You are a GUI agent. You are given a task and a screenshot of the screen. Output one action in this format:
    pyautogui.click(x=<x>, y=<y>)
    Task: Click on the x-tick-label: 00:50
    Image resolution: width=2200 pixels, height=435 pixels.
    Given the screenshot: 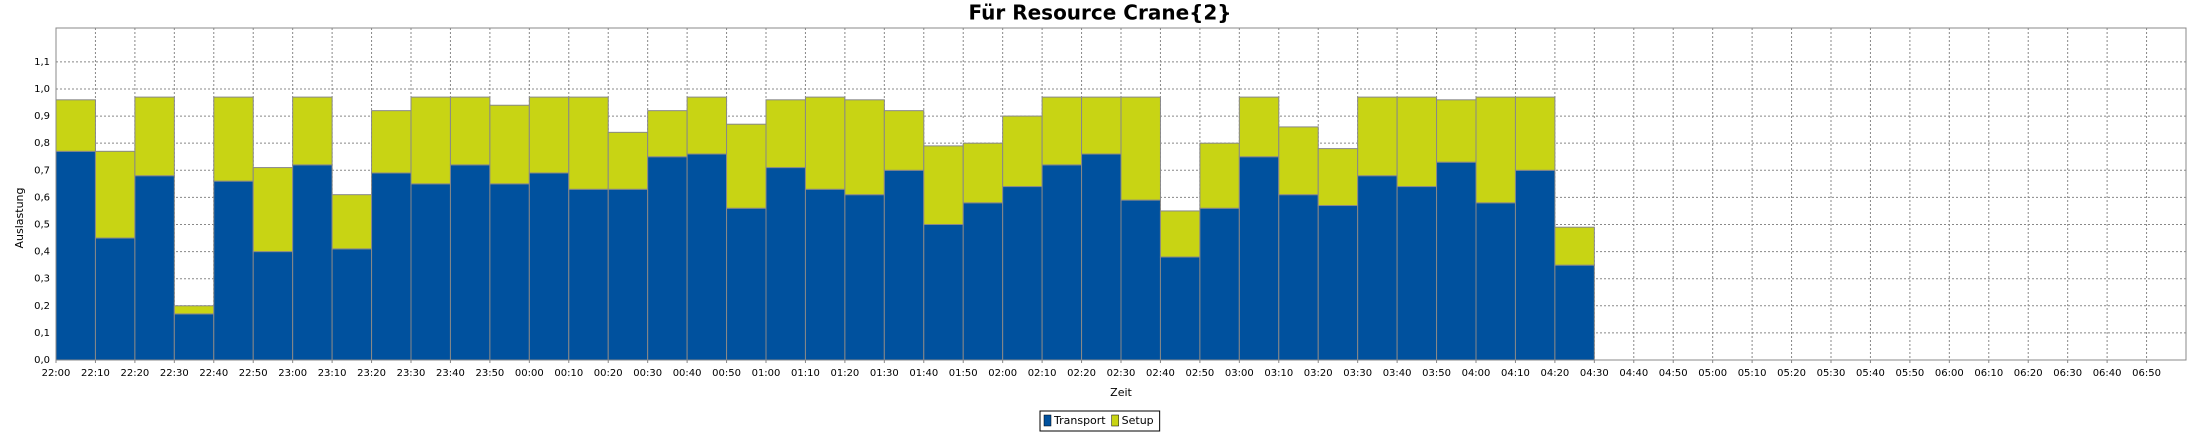 What is the action you would take?
    pyautogui.click(x=726, y=373)
    